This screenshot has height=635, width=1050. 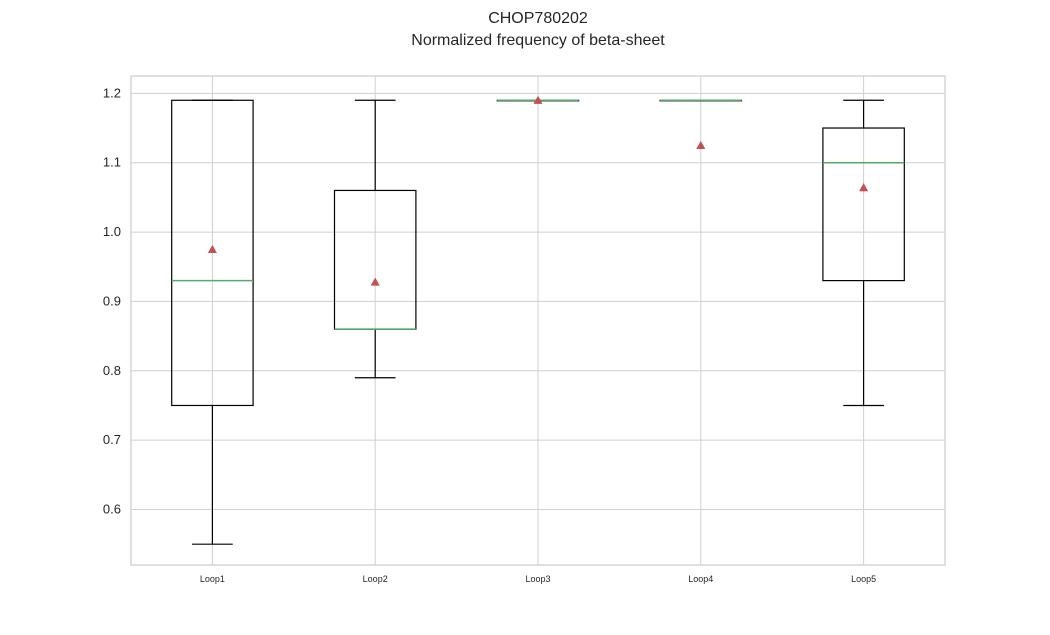 I want to click on y-tick-label: 1.2, so click(x=112, y=92).